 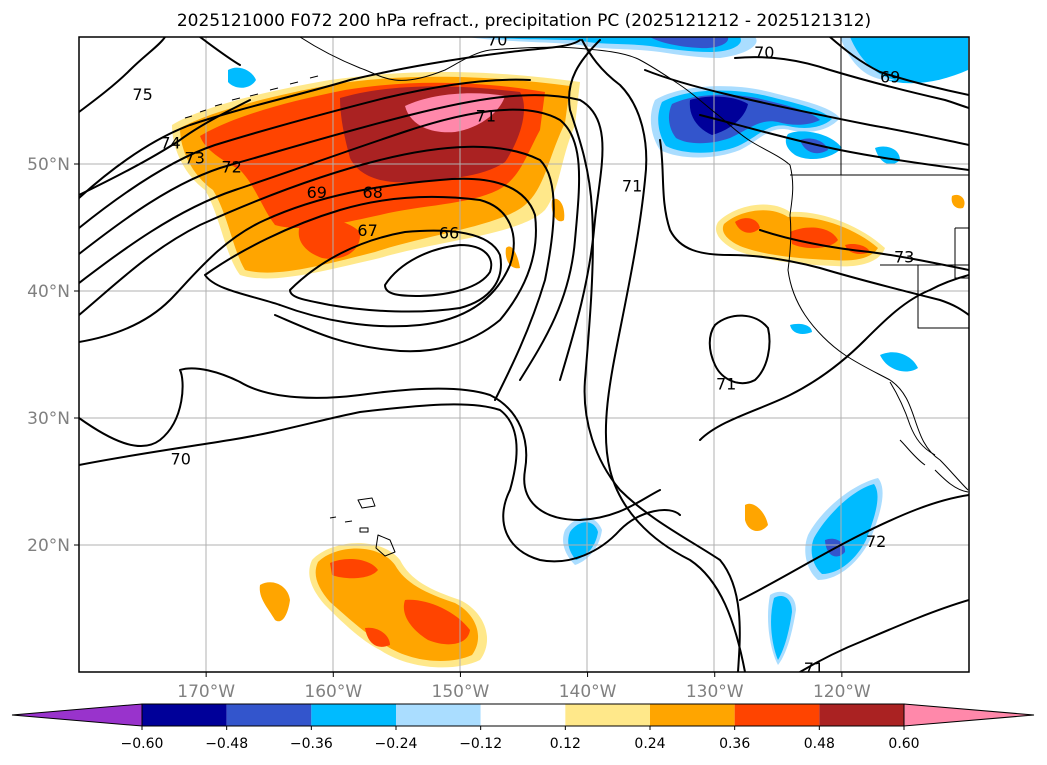 What do you see at coordinates (77, 715) in the screenshot?
I see `colorbar-extend-low` at bounding box center [77, 715].